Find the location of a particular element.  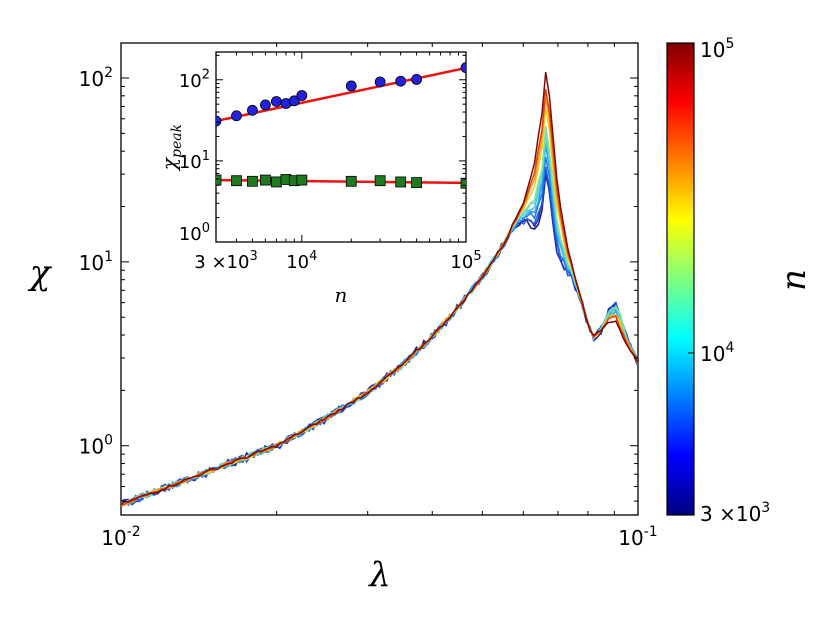

inset-x-tick-label: 10⁴ is located at coordinates (301, 261).